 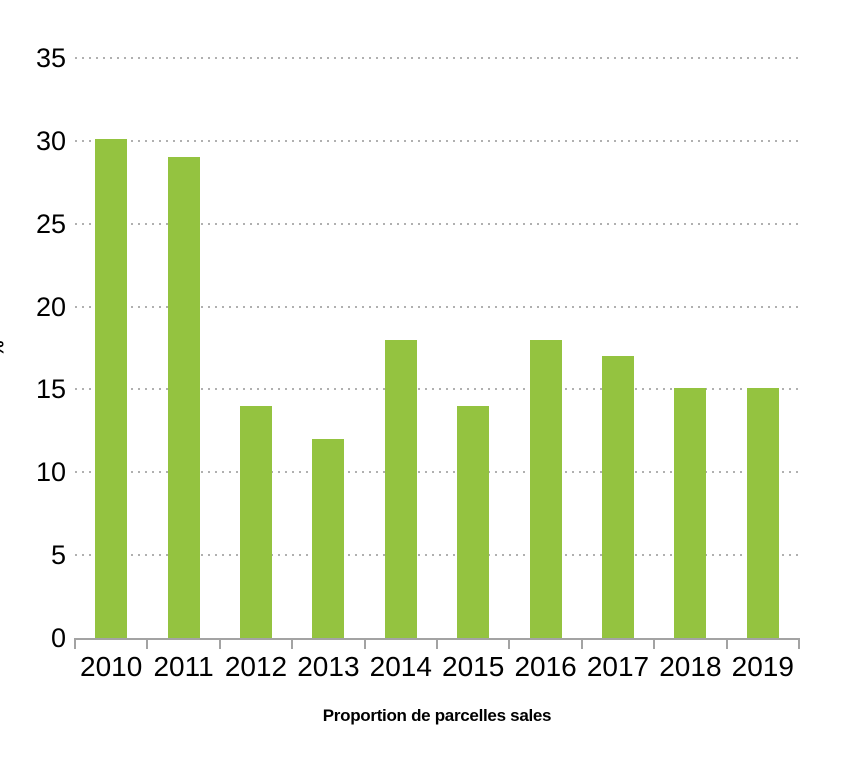 I want to click on bar-2019, so click(x=762, y=512).